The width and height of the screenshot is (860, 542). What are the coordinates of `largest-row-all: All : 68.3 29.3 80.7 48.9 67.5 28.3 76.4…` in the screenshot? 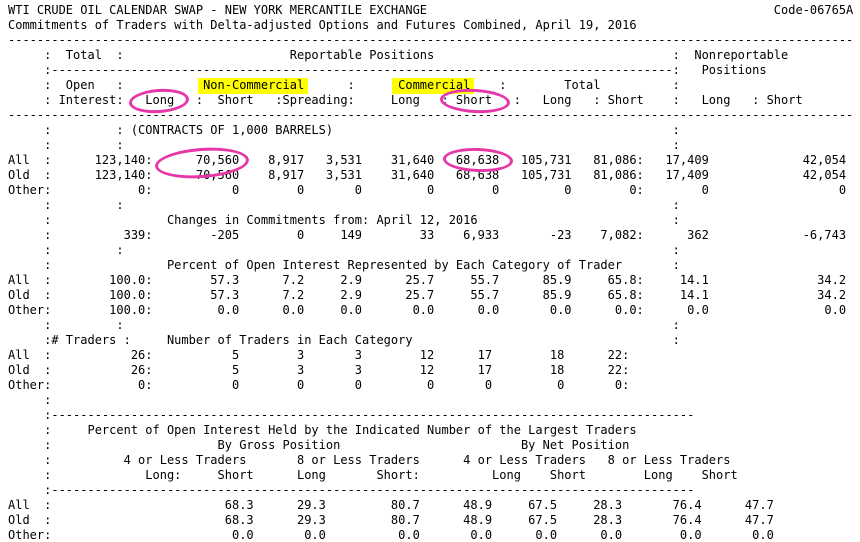 It's located at (391, 505).